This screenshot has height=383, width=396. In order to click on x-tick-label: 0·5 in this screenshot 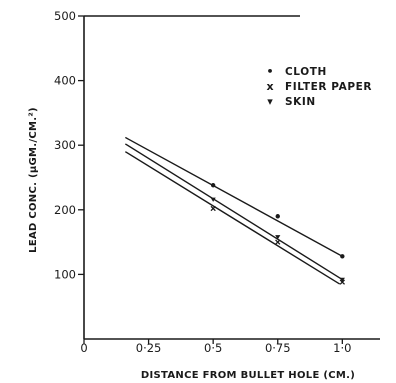, I will do `click(213, 348)`.